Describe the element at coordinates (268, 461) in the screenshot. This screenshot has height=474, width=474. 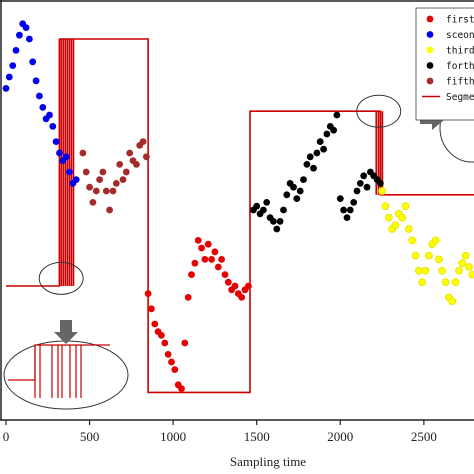
I see `x-axis-label: Sampling time` at that location.